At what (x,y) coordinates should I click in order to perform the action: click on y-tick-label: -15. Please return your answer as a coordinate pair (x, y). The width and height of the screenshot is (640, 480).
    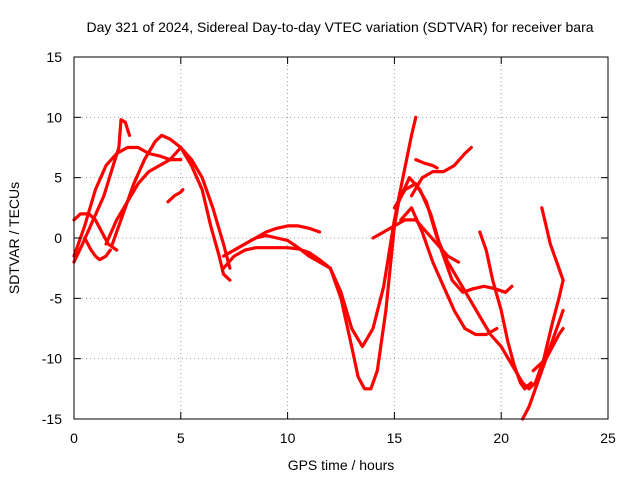
    Looking at the image, I should click on (52, 419).